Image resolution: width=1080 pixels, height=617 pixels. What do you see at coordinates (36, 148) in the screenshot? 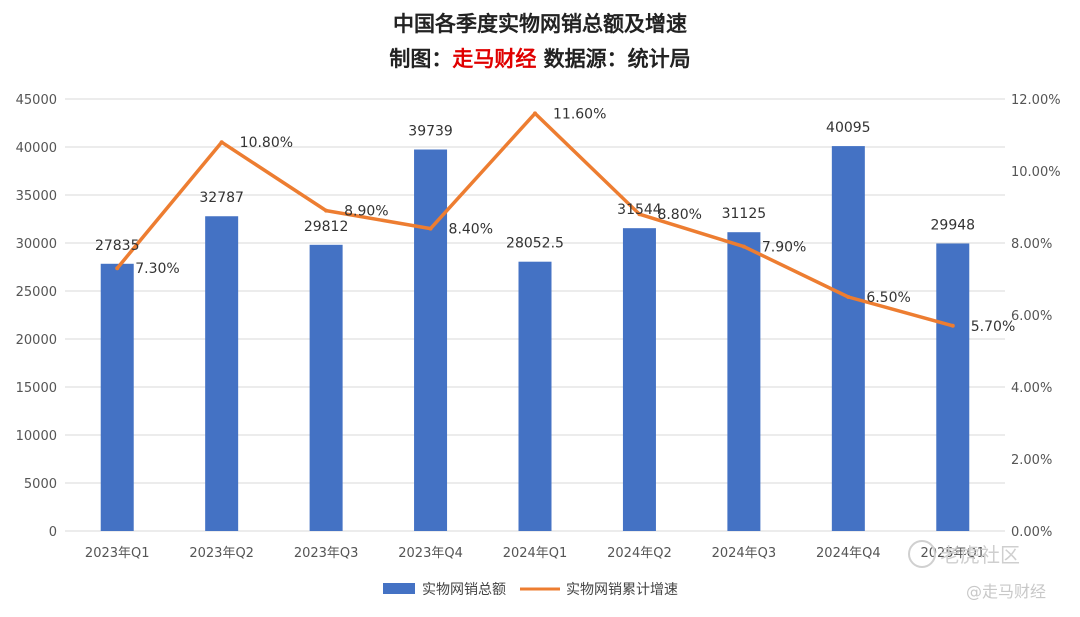
I see `y-left-tick-label: 40000` at bounding box center [36, 148].